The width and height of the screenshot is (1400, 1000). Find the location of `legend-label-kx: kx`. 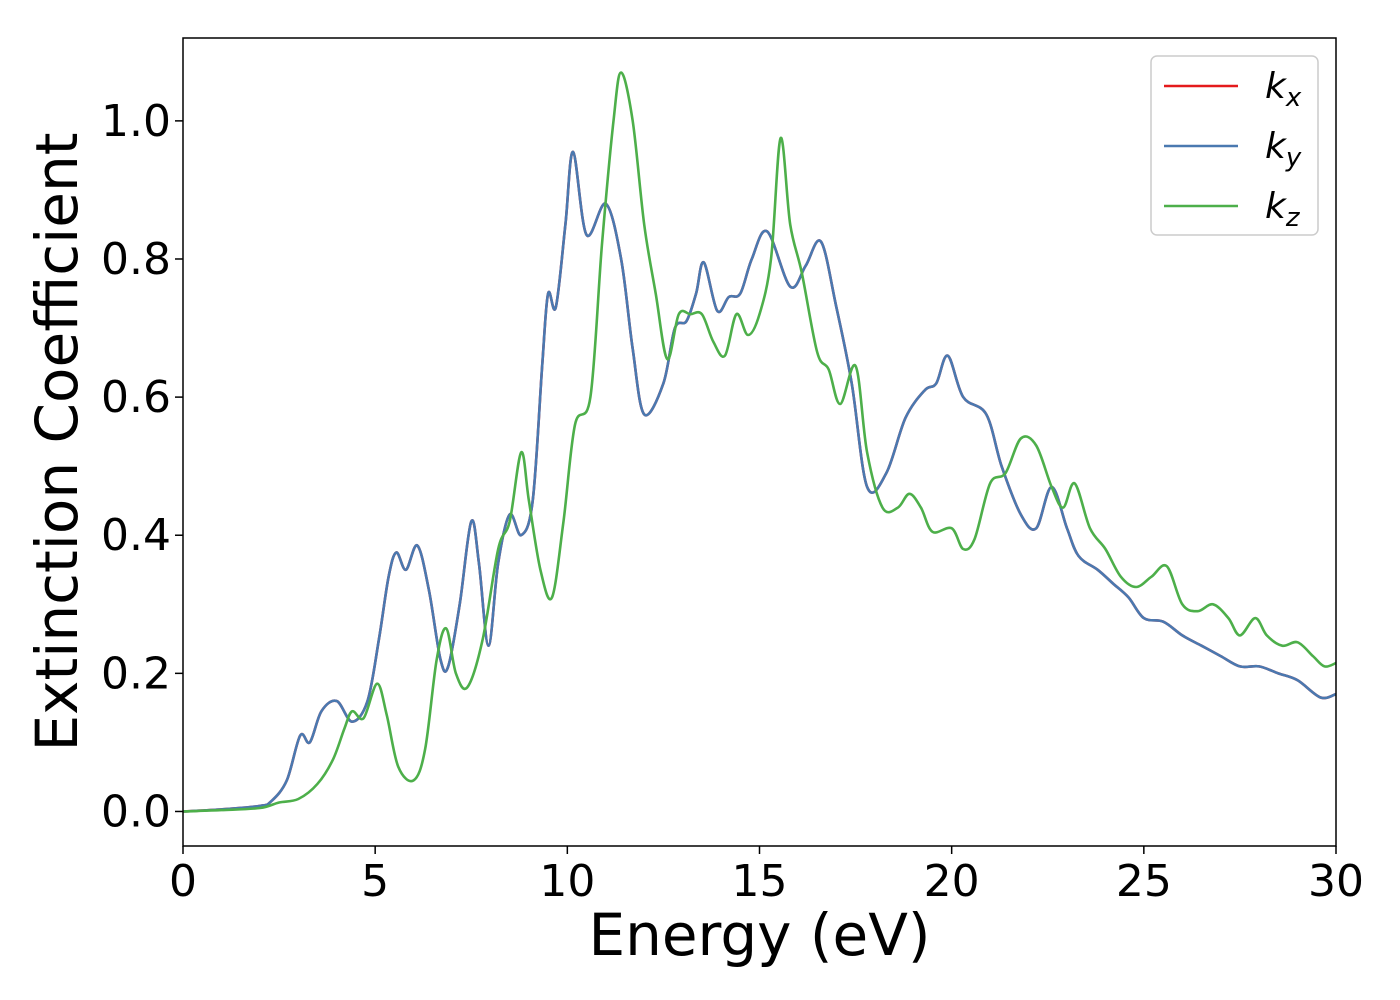

legend-label-kx: kx is located at coordinates (1283, 89).